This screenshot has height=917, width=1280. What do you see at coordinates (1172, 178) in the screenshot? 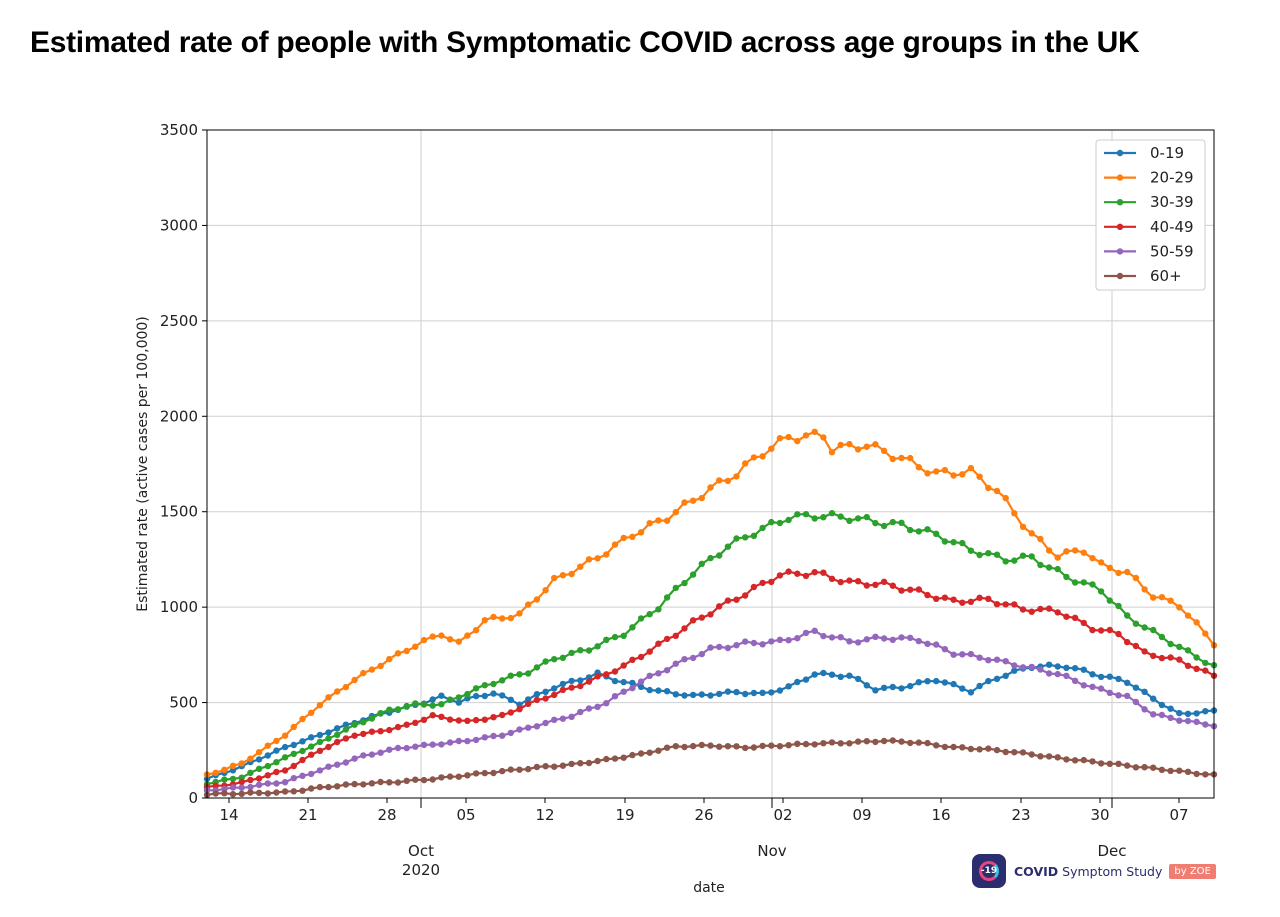
I see `legend-label: 20-29` at bounding box center [1172, 178].